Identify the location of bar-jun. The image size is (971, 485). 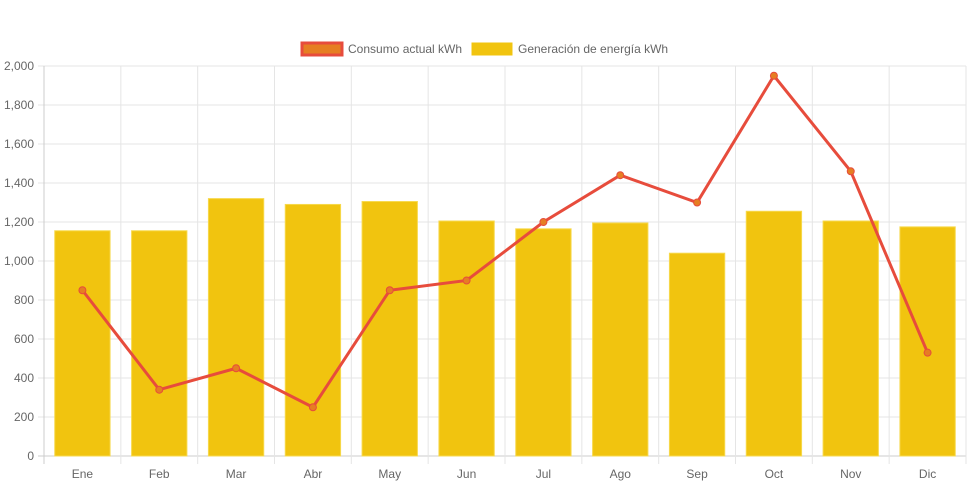
(466, 338).